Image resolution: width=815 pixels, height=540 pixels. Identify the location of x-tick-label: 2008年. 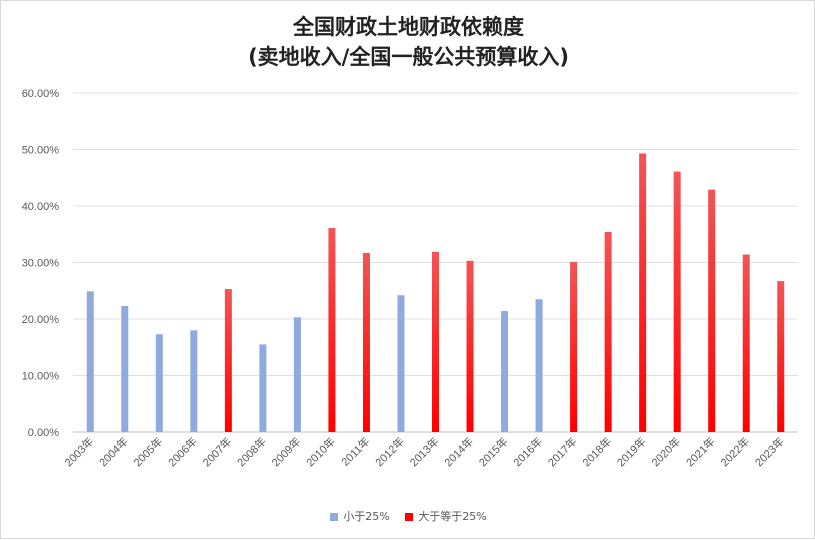
(251, 451).